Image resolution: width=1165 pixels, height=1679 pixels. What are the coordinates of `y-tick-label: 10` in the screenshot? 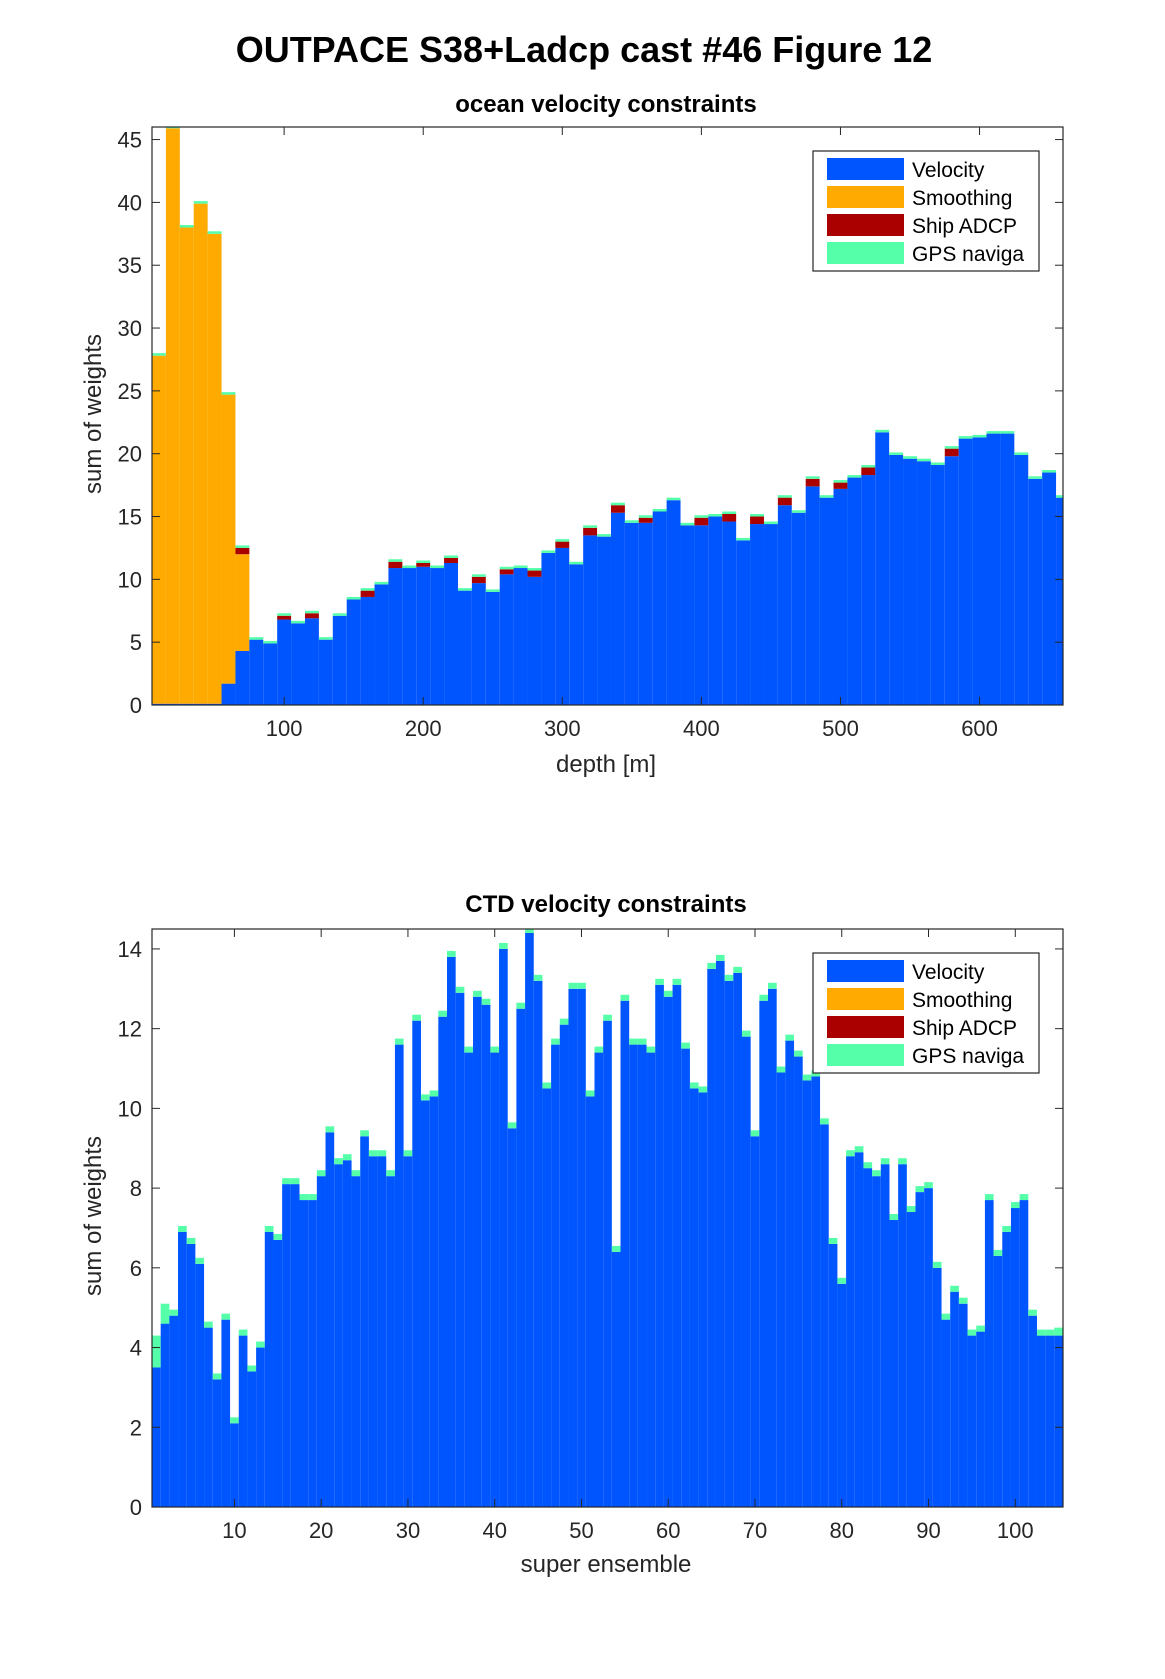 It's located at (130, 579).